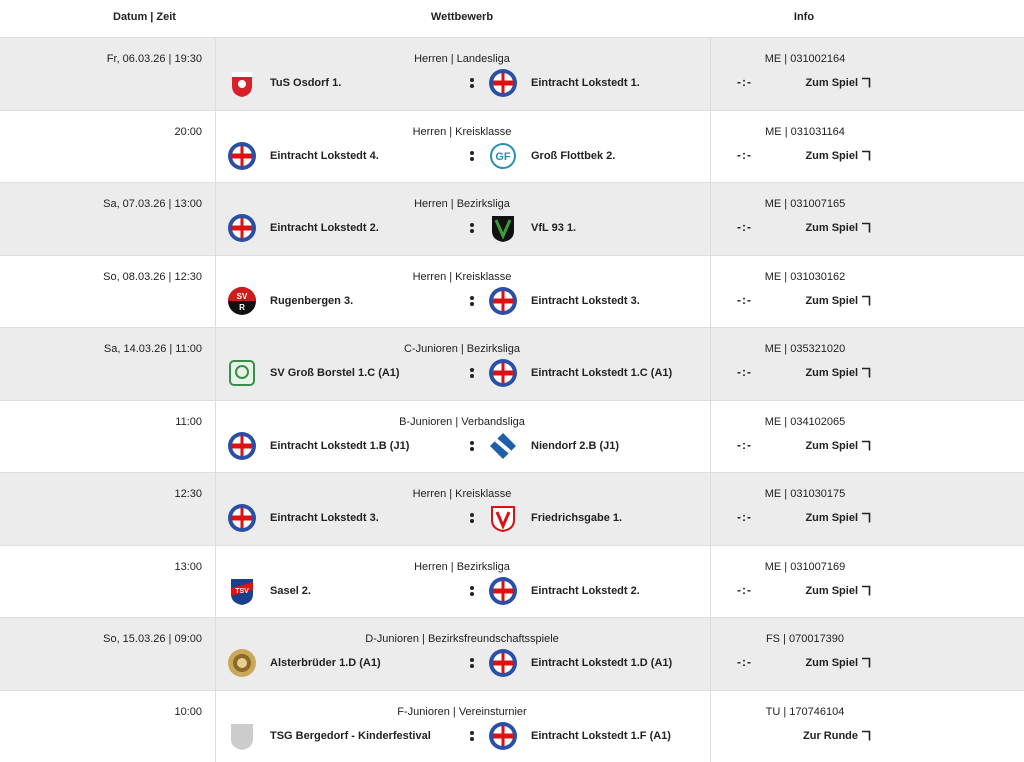 The width and height of the screenshot is (1024, 762). What do you see at coordinates (188, 494) in the screenshot?
I see `match-date: 12:30` at bounding box center [188, 494].